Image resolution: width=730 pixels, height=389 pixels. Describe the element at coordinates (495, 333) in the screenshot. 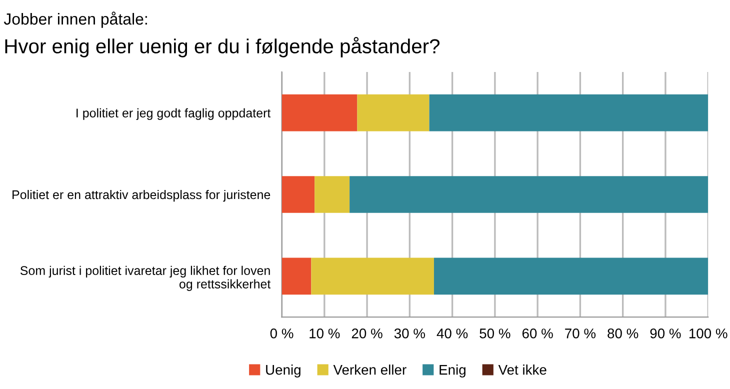

I see `x-tick-label: 50 %` at that location.